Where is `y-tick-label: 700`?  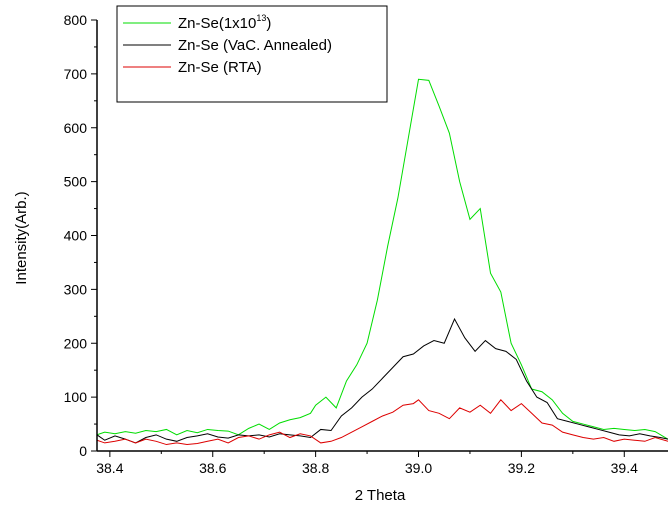
y-tick-label: 700 is located at coordinates (76, 74).